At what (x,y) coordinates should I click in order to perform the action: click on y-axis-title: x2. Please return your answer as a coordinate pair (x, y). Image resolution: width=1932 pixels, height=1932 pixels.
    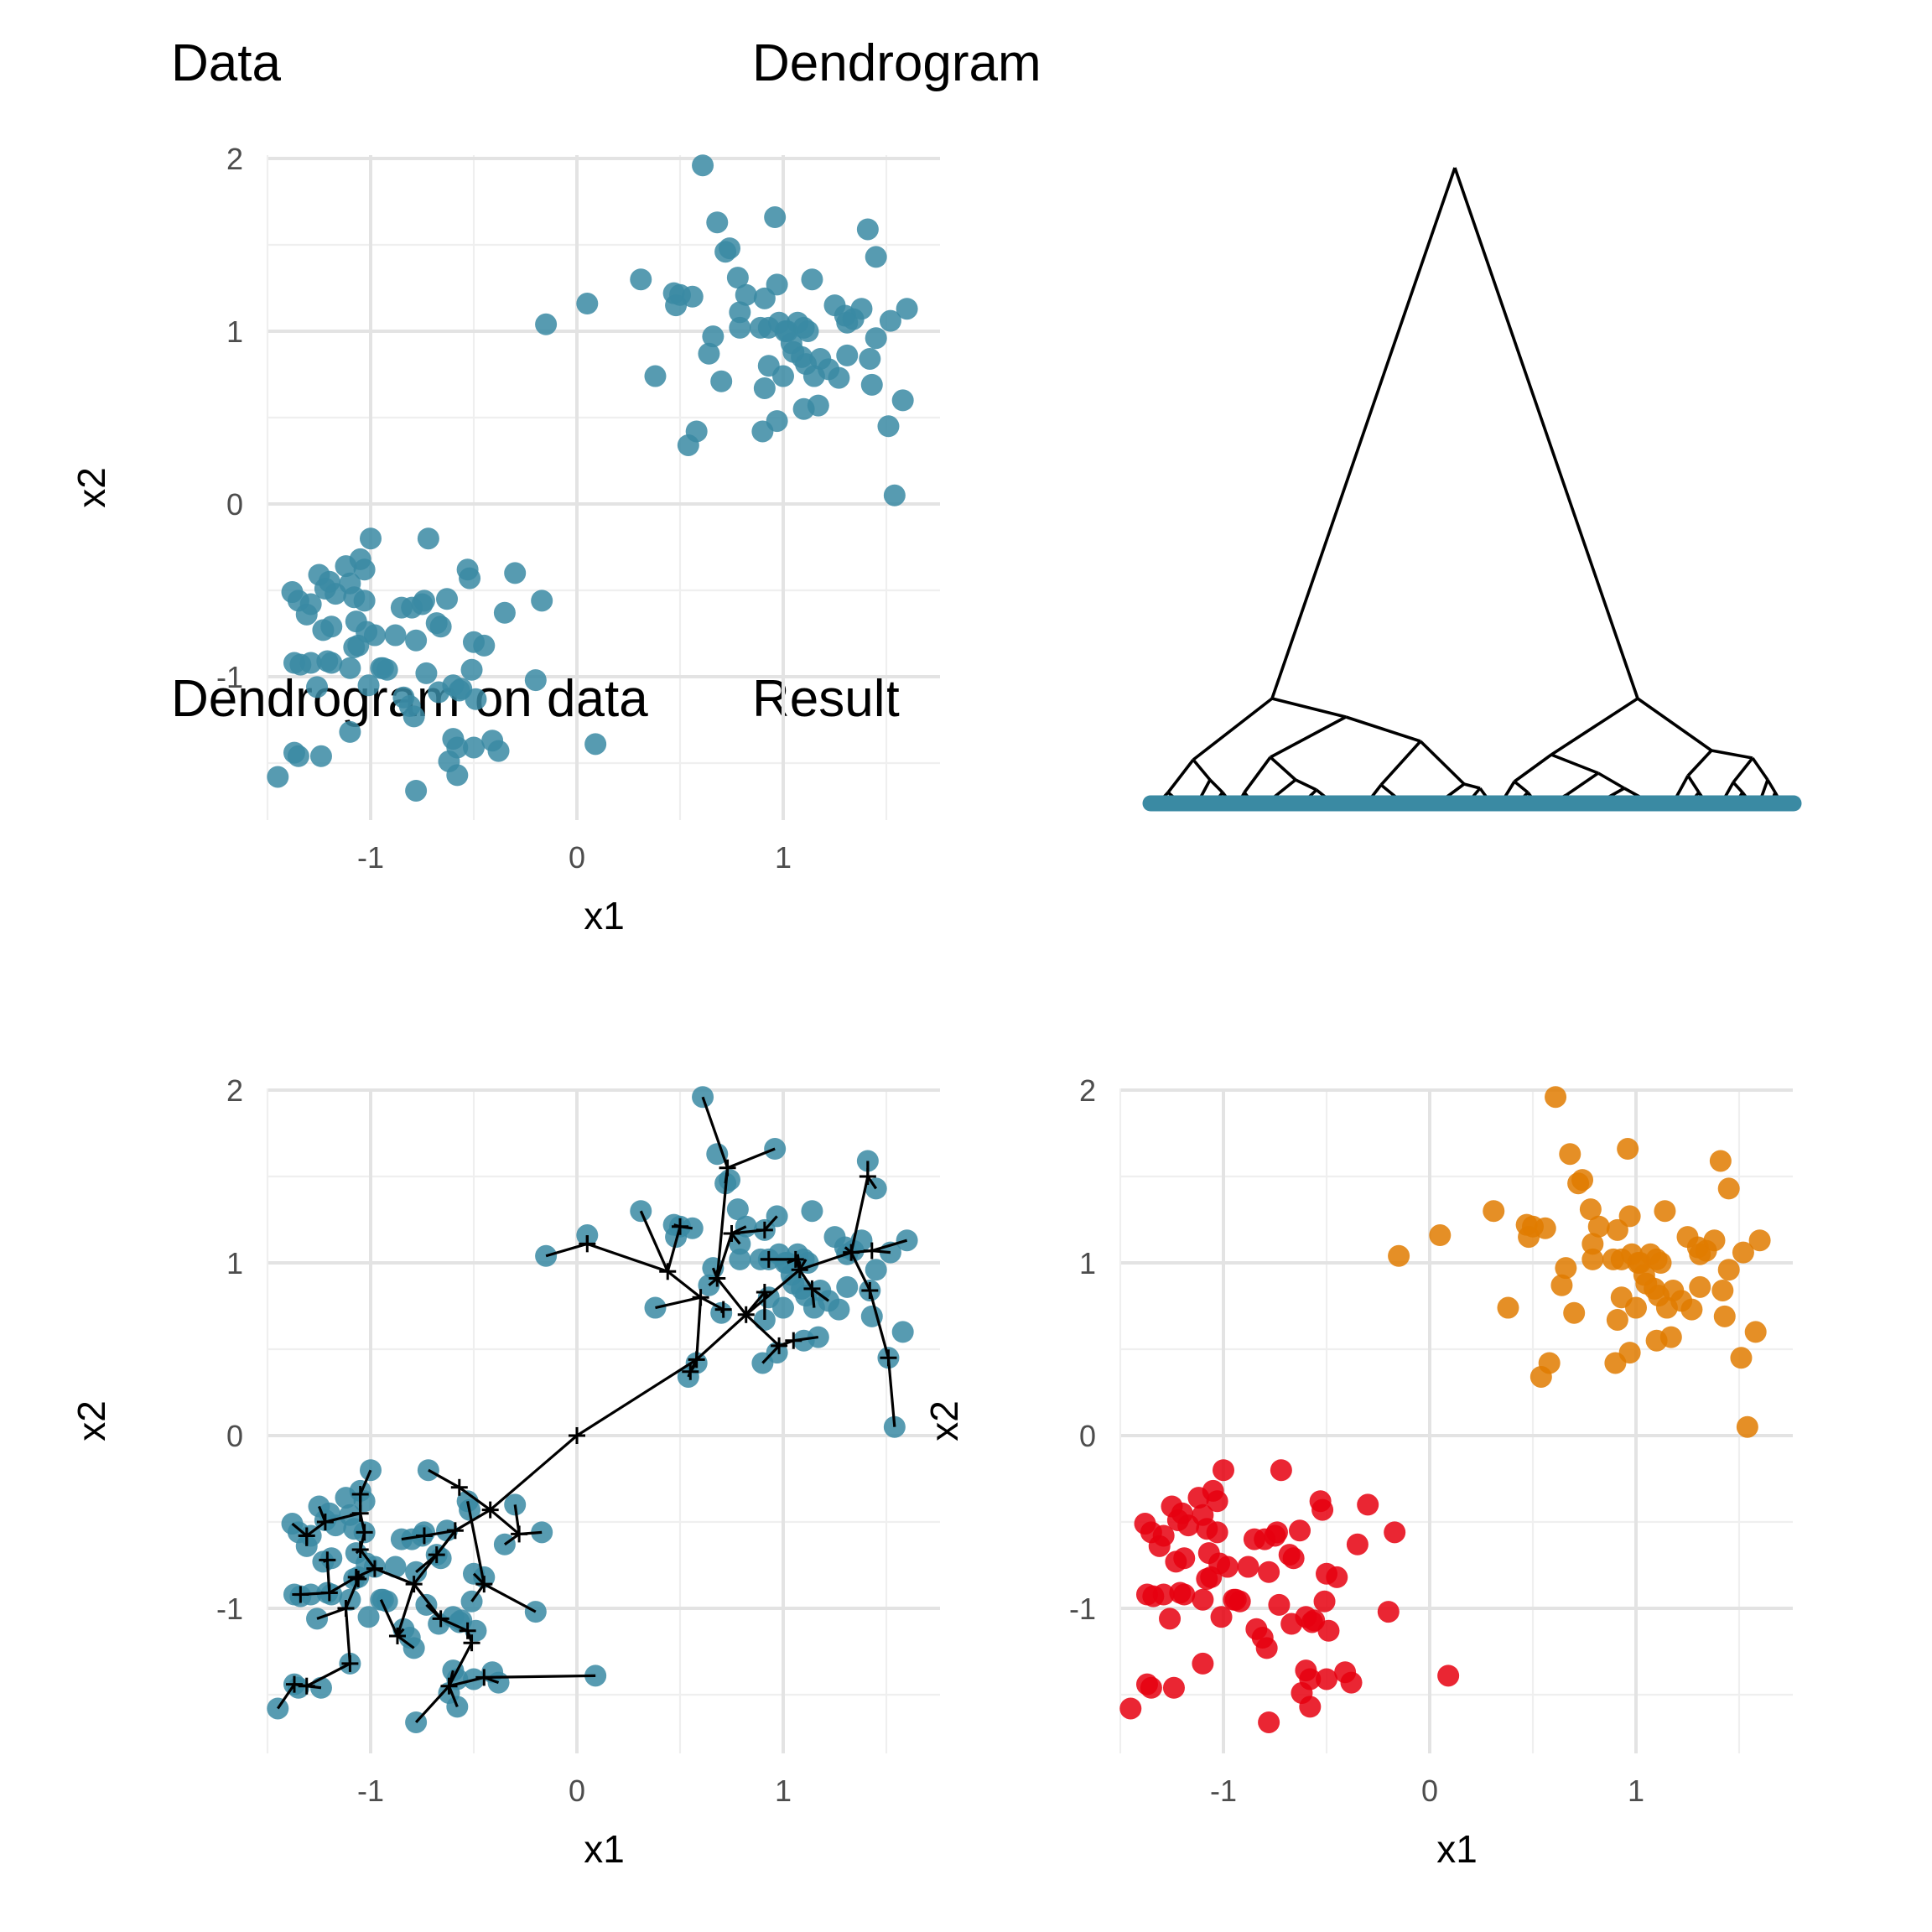
    Looking at the image, I should click on (91, 1420).